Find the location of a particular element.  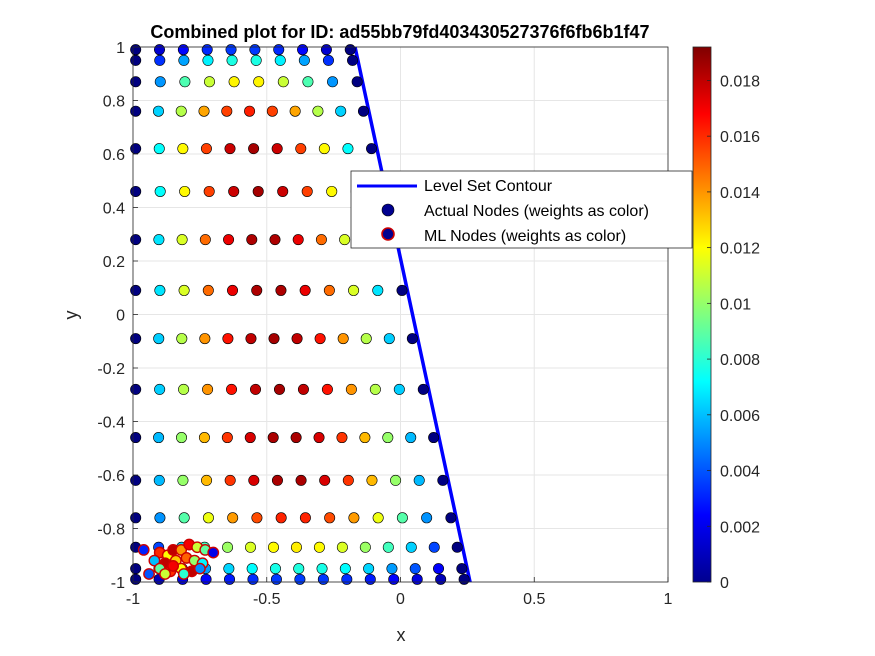

y-tick-label: -0.4 is located at coordinates (111, 423).